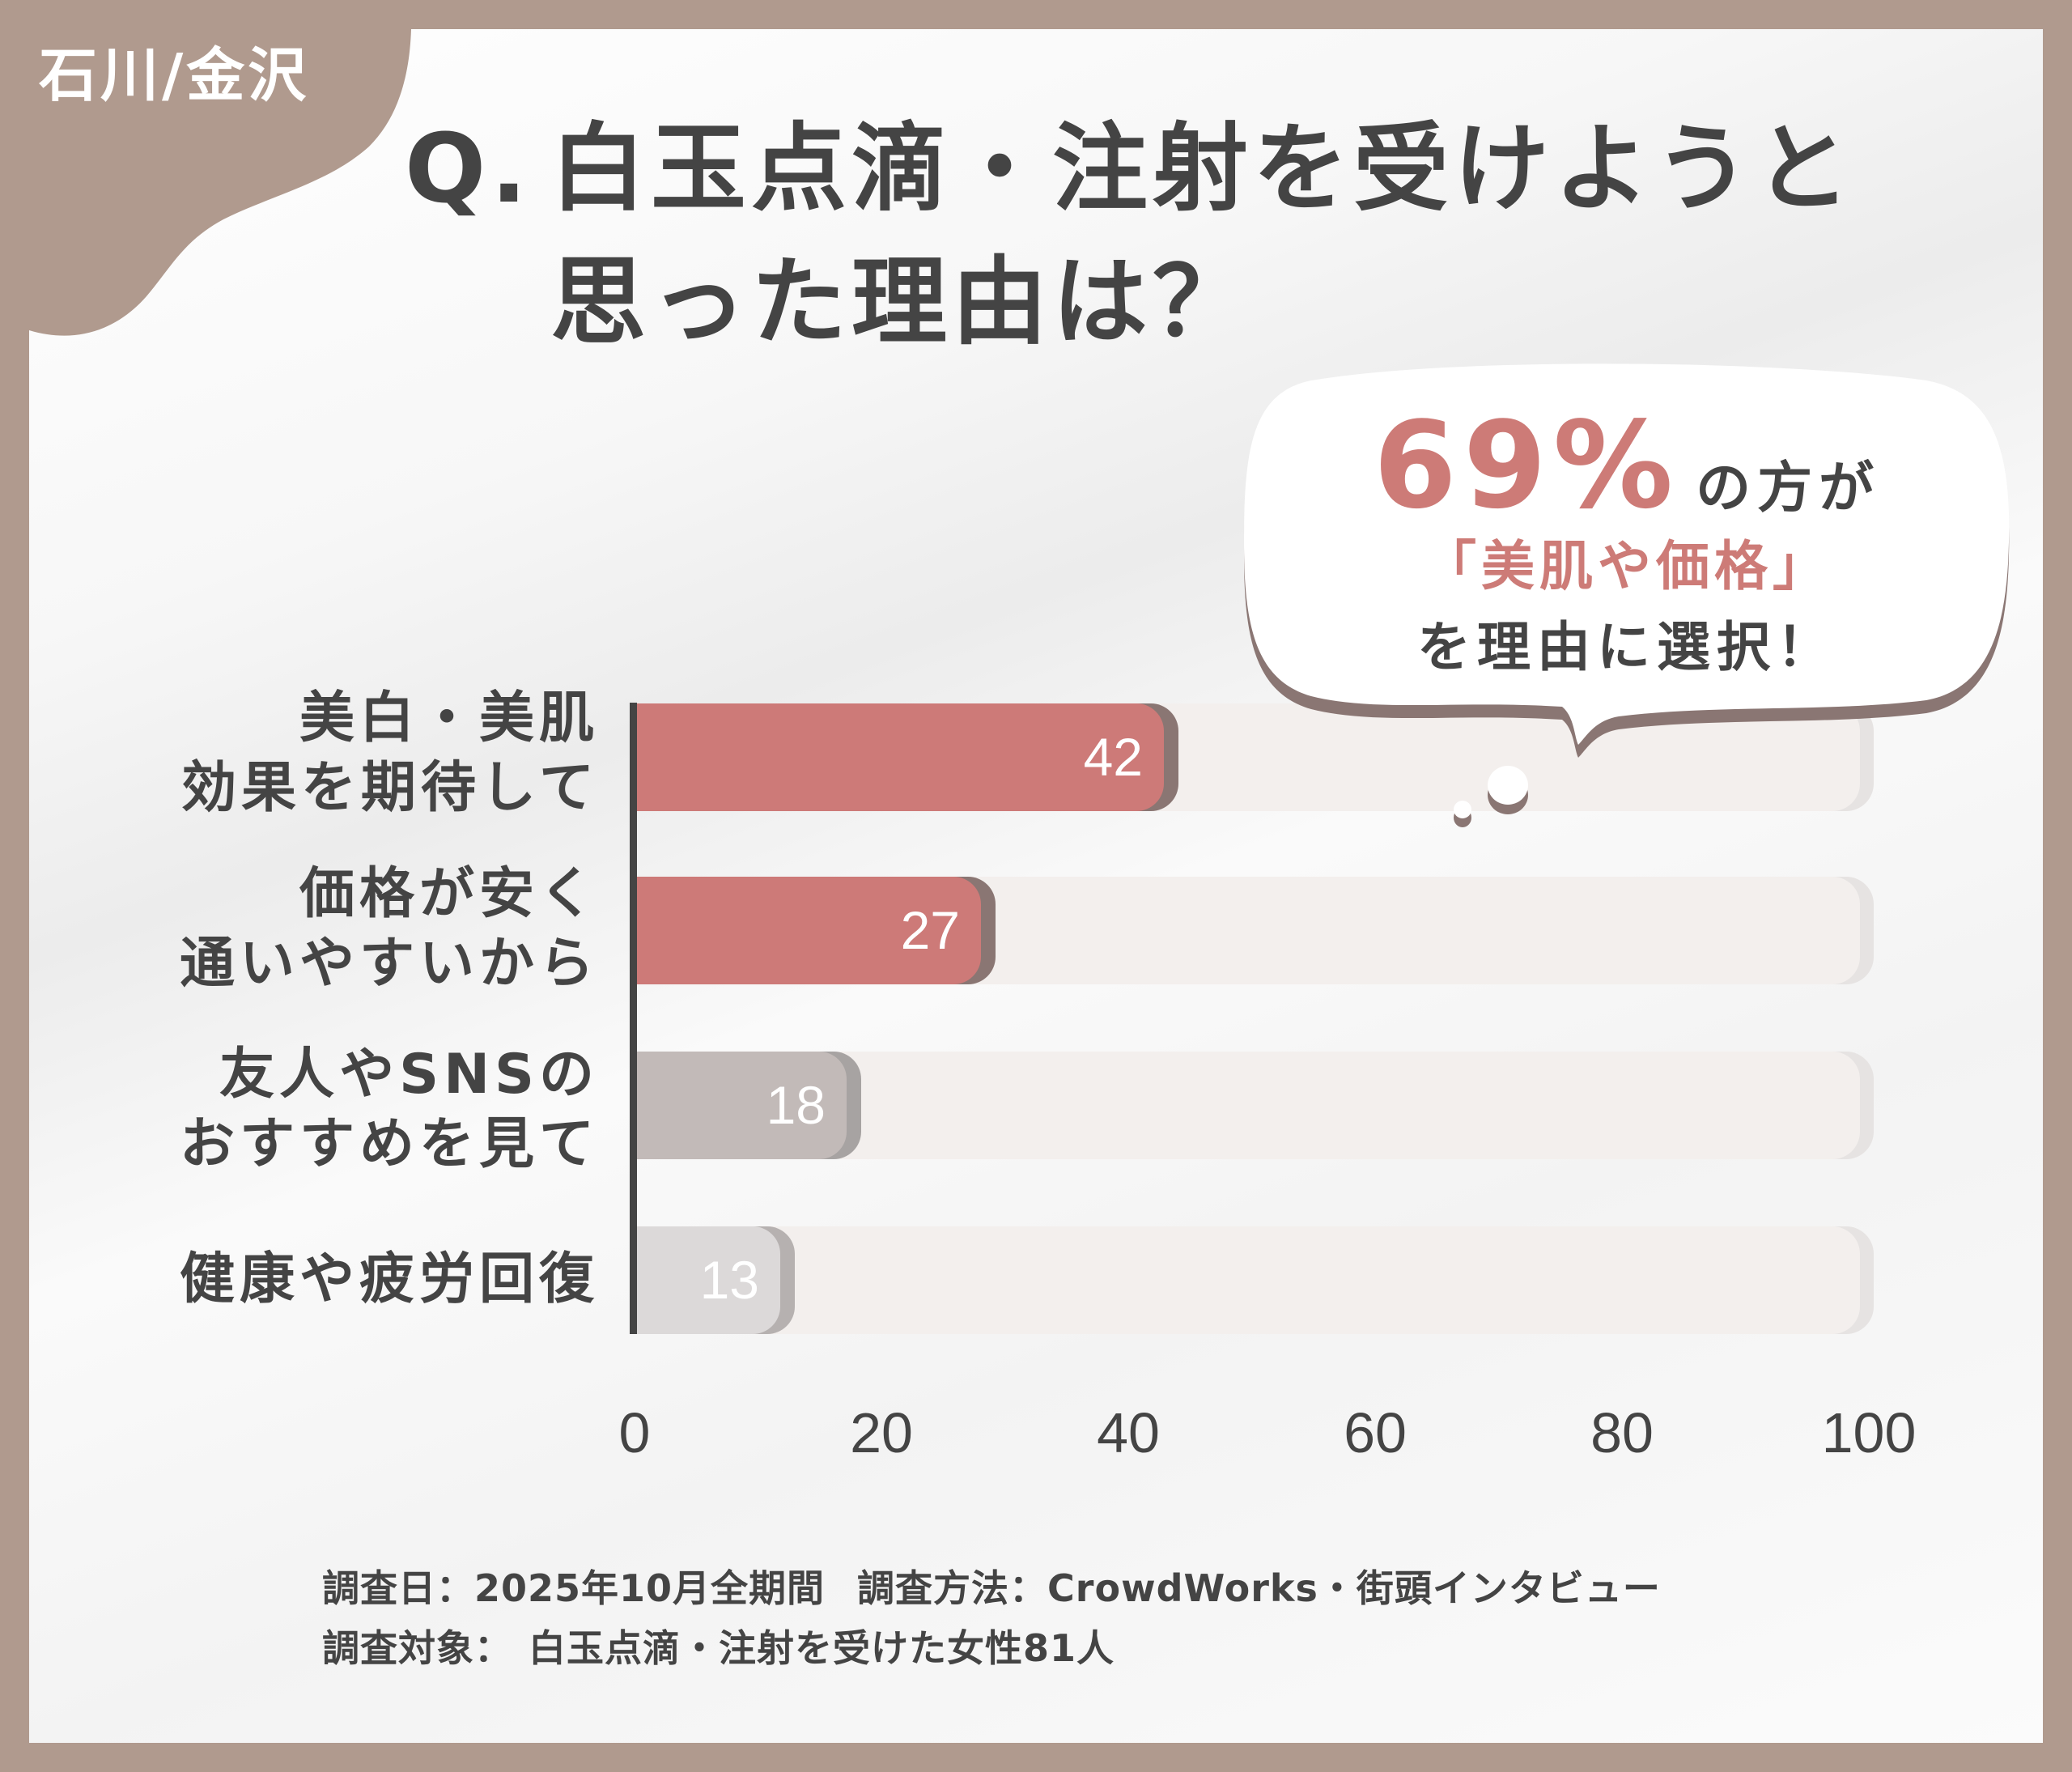 The height and width of the screenshot is (1772, 2072). What do you see at coordinates (449, 894) in the screenshot?
I see `category-label-line: 価格が安く` at bounding box center [449, 894].